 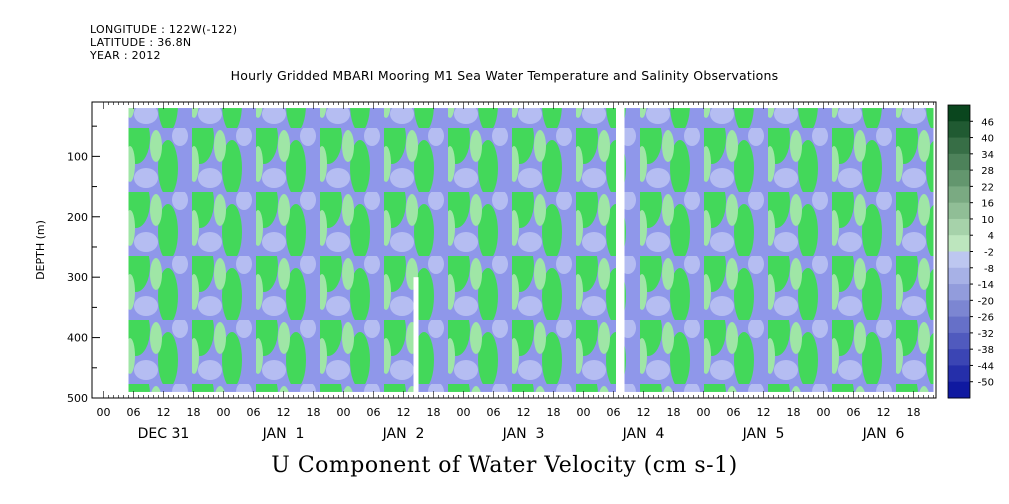 What do you see at coordinates (77, 398) in the screenshot?
I see `y-tick-label: 500` at bounding box center [77, 398].